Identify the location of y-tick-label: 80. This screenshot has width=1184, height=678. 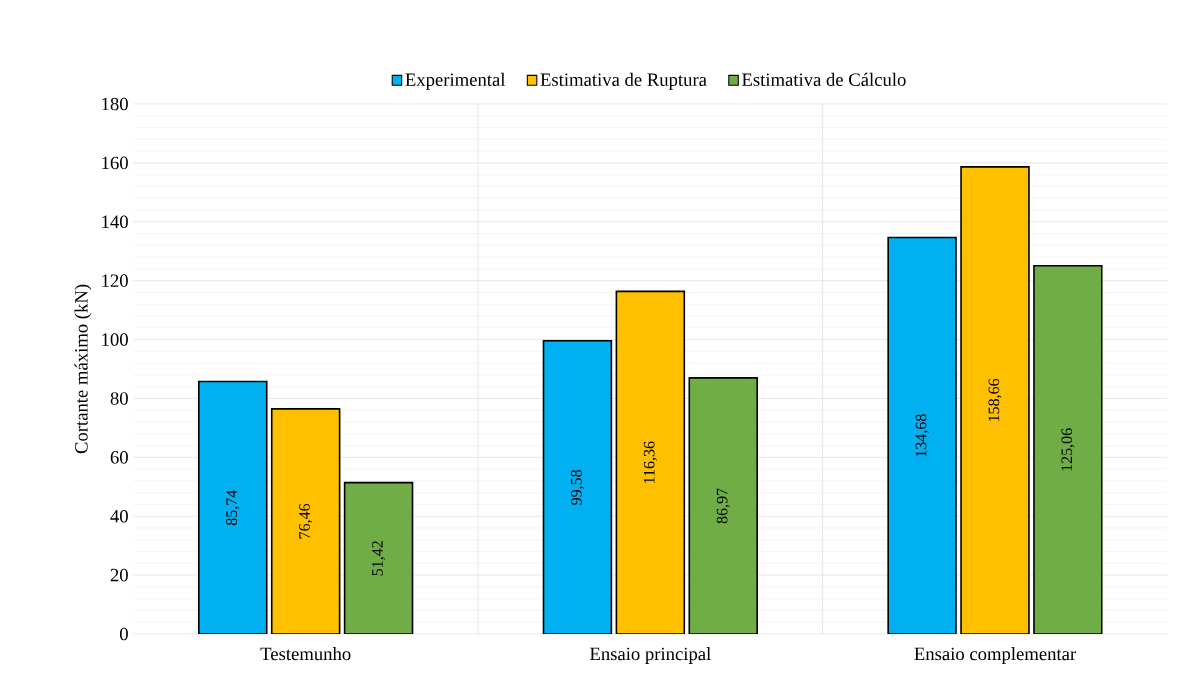
(119, 398).